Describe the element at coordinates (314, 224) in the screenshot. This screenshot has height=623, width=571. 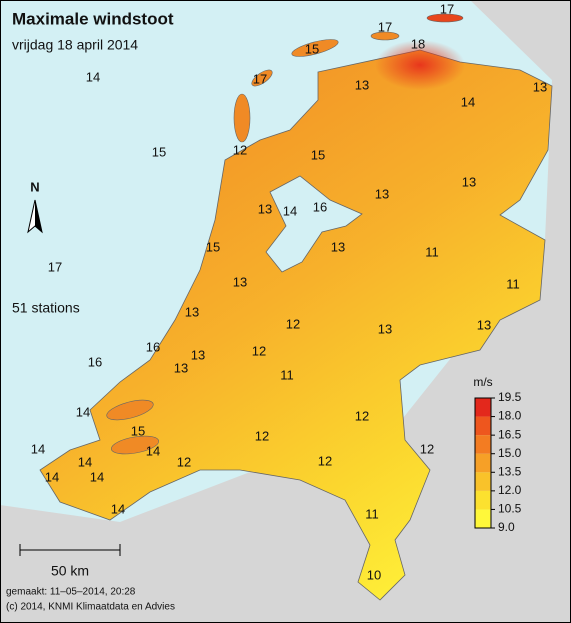
I see `ijsselmeer` at that location.